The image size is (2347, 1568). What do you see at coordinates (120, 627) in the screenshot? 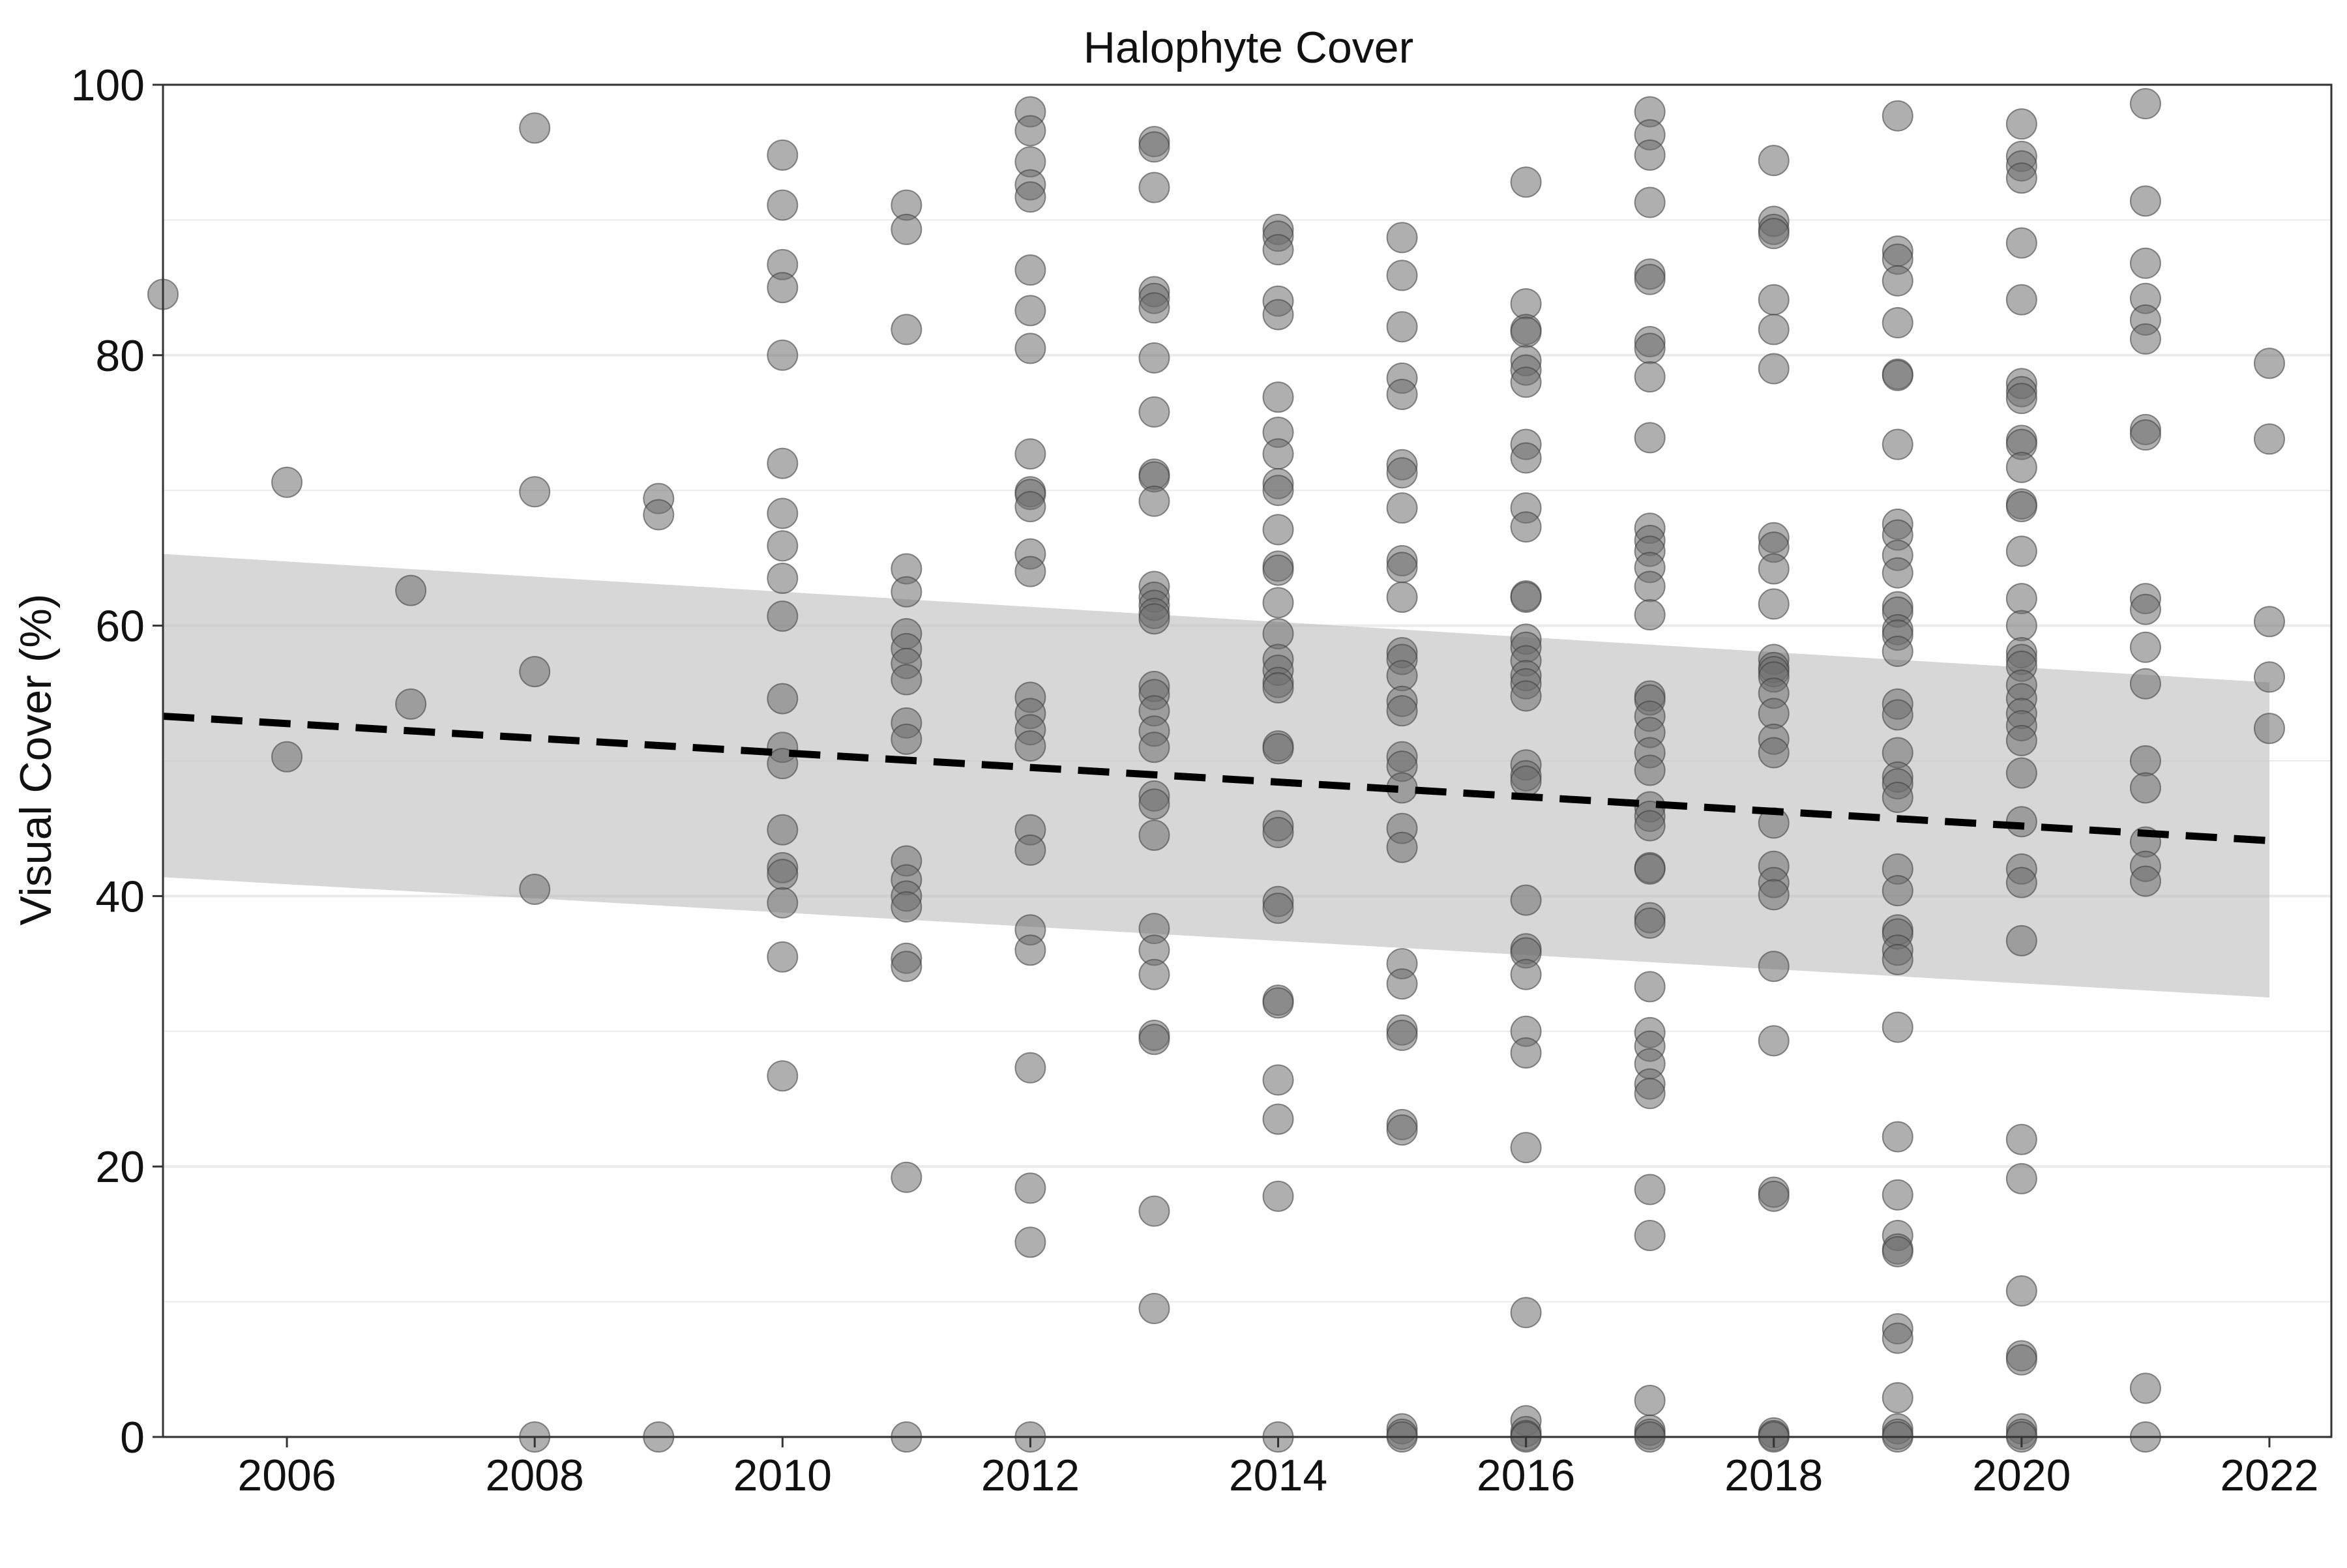
I see `y-tick-label: 60` at bounding box center [120, 627].